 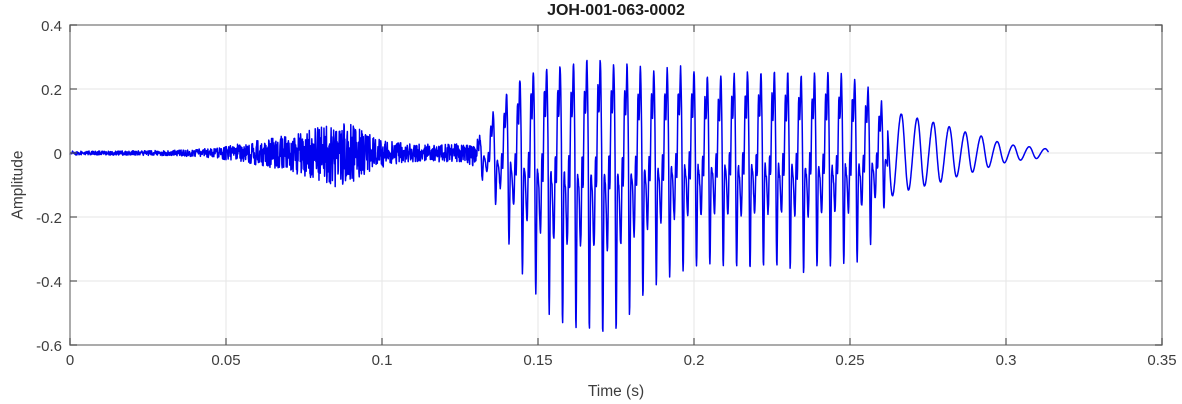 What do you see at coordinates (49, 346) in the screenshot?
I see `y-tick-label: -0.6` at bounding box center [49, 346].